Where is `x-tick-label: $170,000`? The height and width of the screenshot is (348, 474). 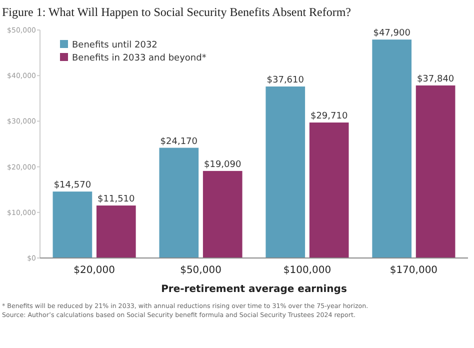 x-tick-label: $170,000 is located at coordinates (414, 270).